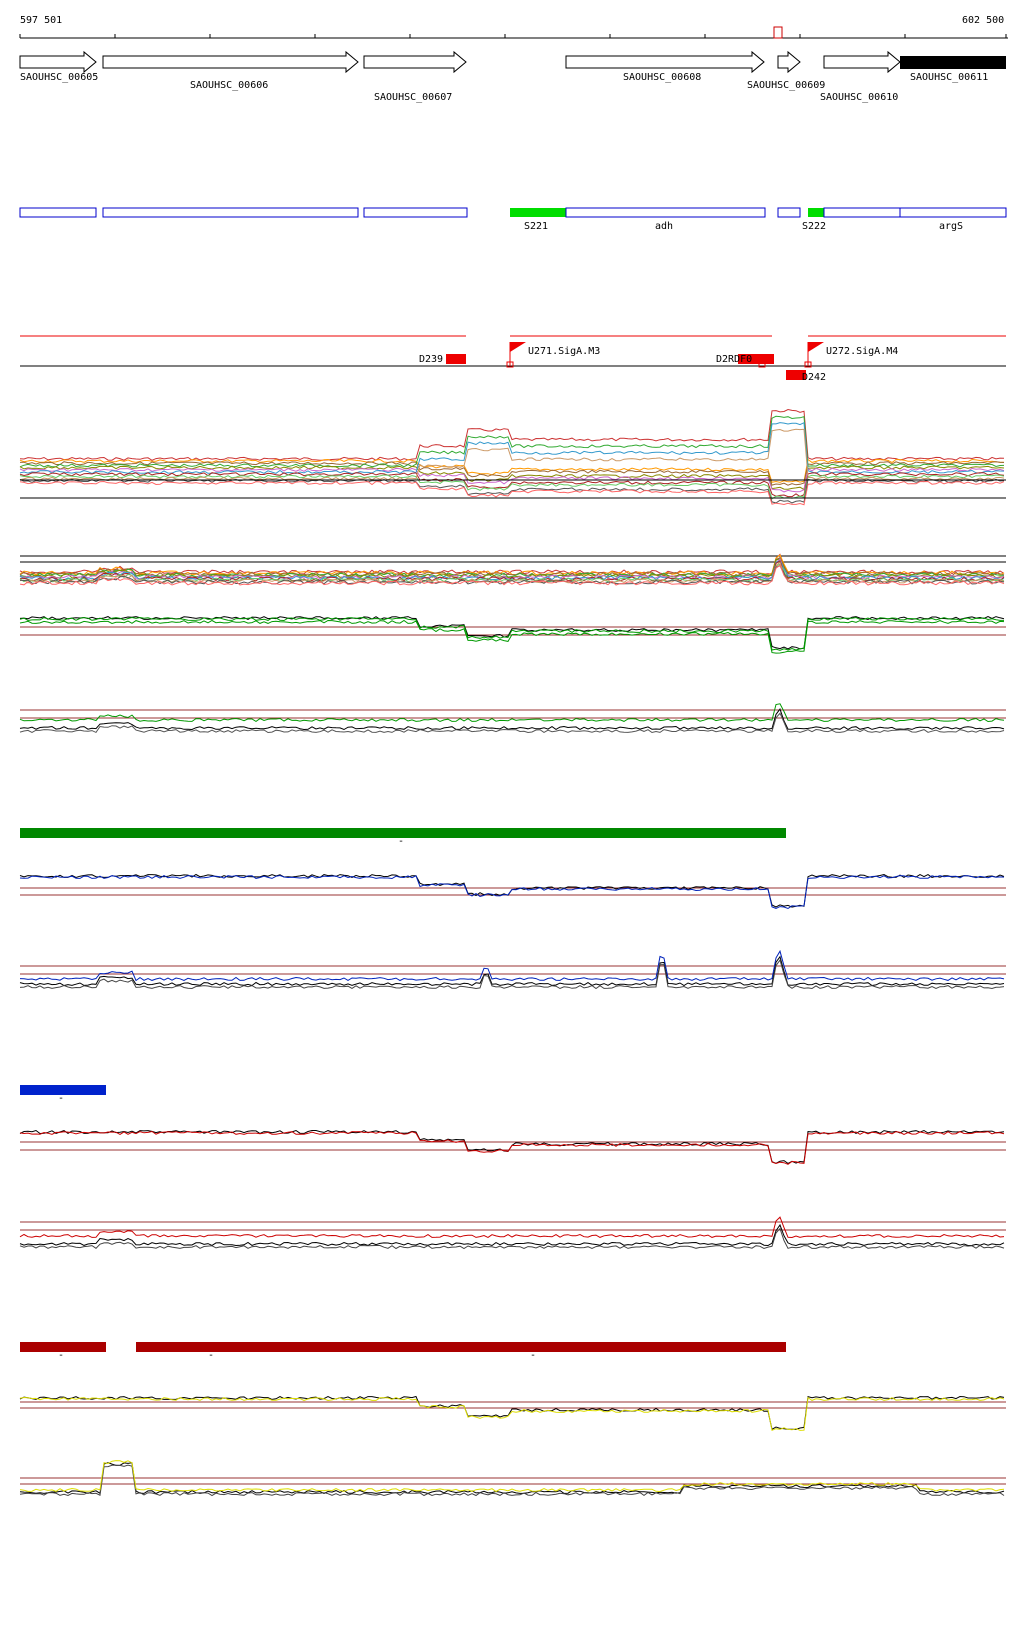 The width and height of the screenshot is (1024, 1640). Describe the element at coordinates (778, 32) in the screenshot. I see `marker-icon` at that location.